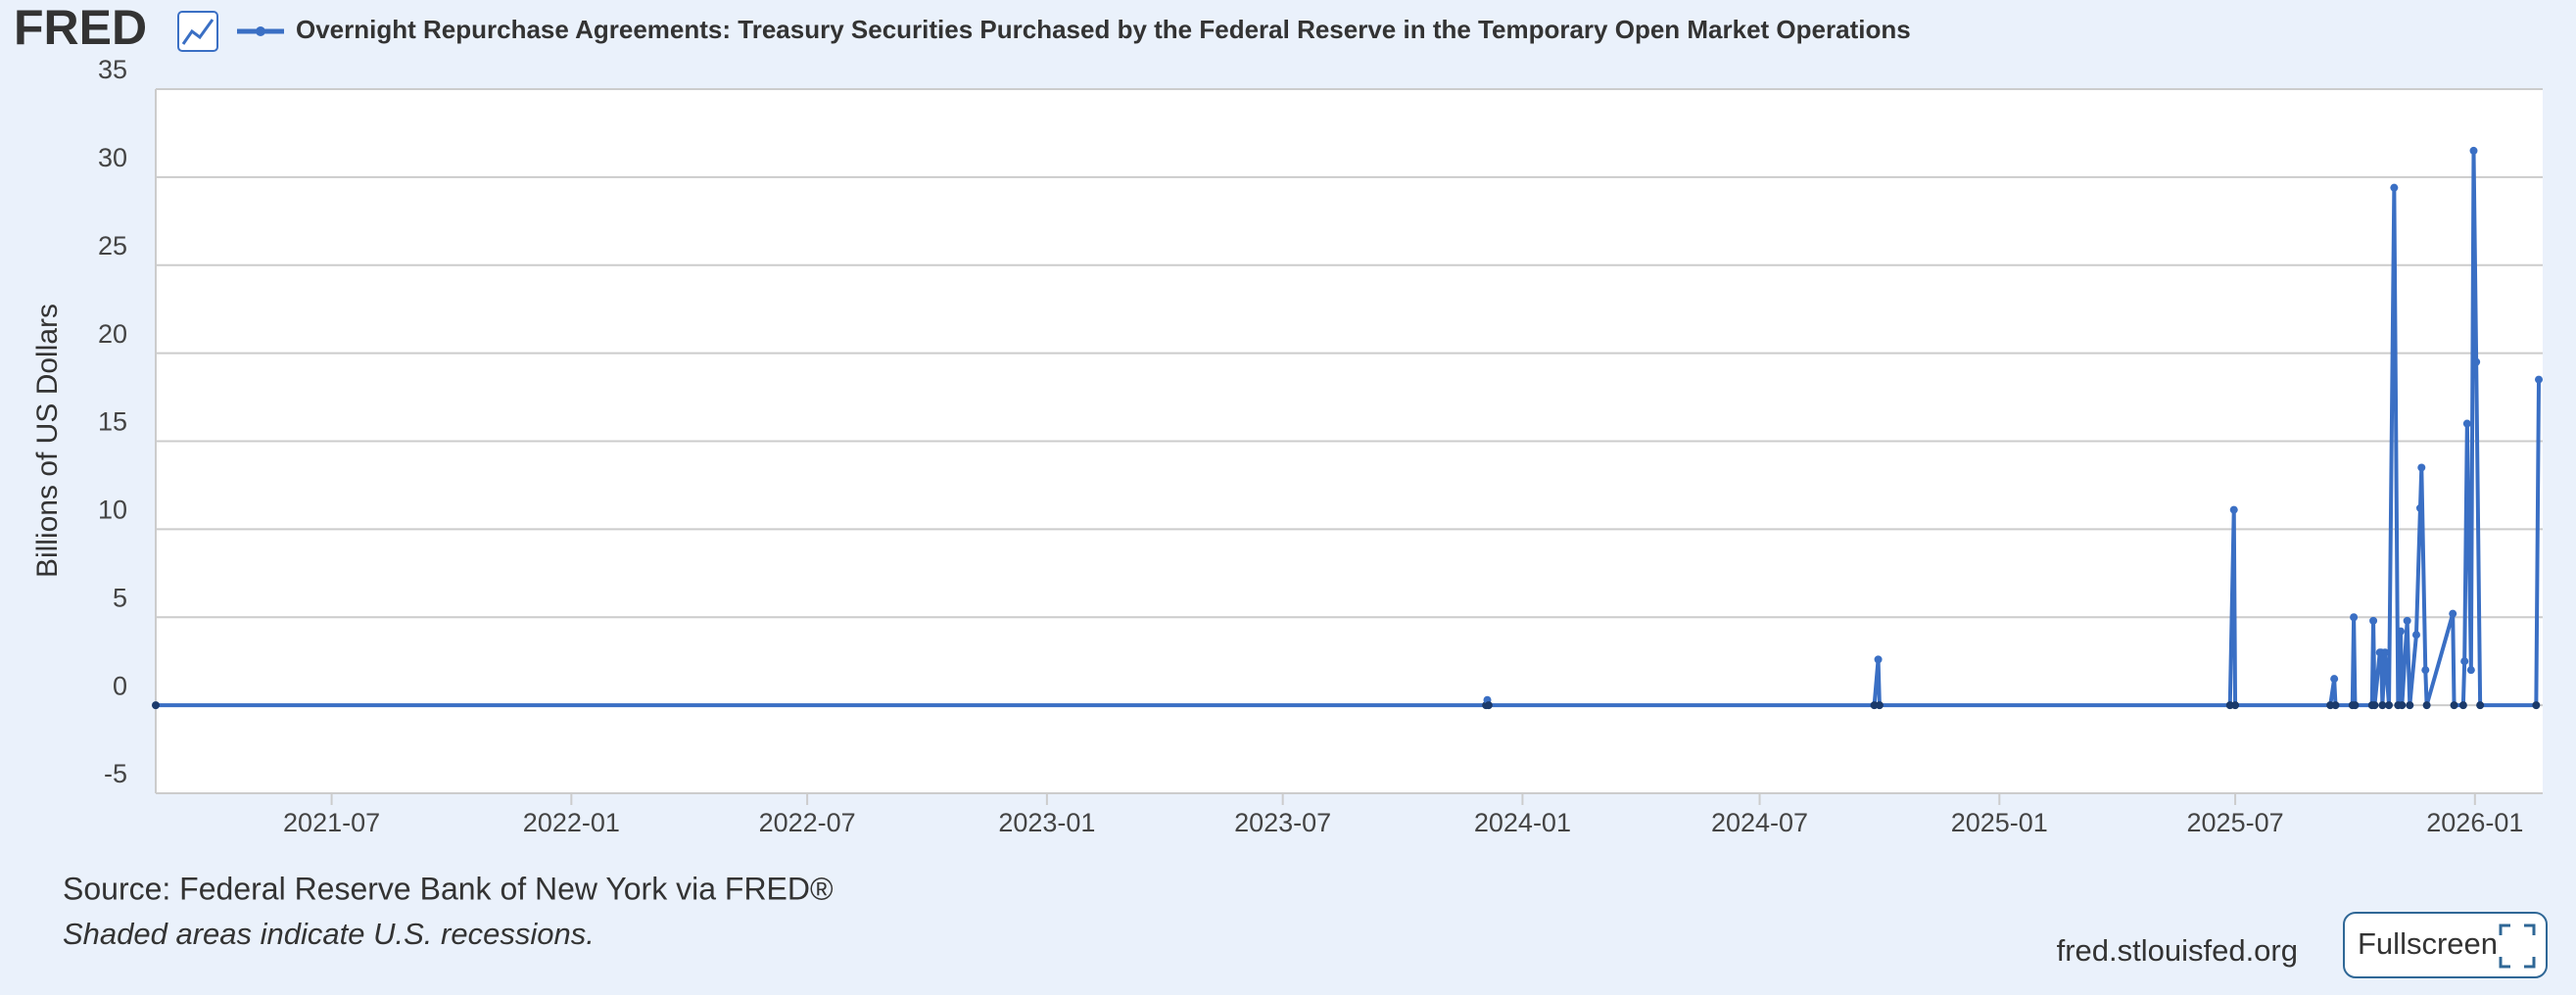 This screenshot has width=2576, height=995. I want to click on logo-icon-line, so click(198, 32).